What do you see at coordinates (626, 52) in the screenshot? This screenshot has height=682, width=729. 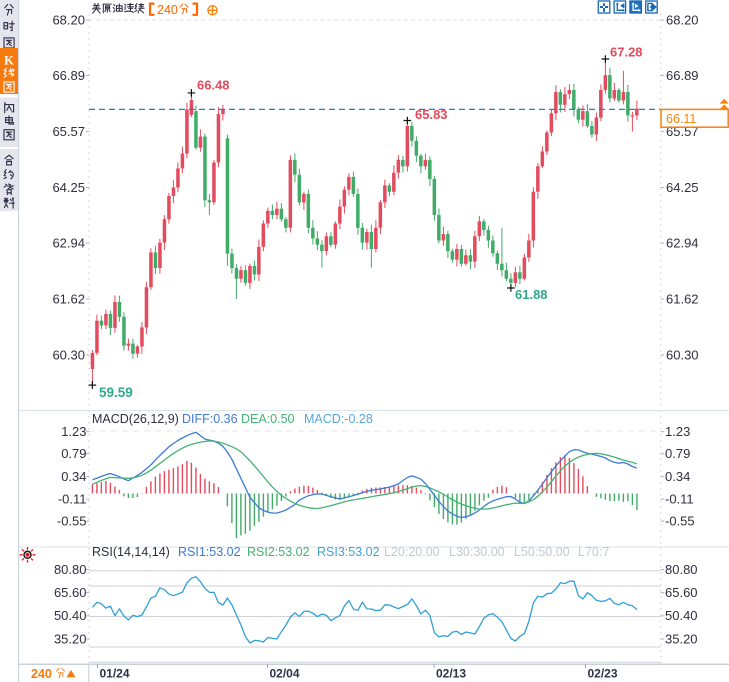 I see `svg-text: 67.28` at bounding box center [626, 52].